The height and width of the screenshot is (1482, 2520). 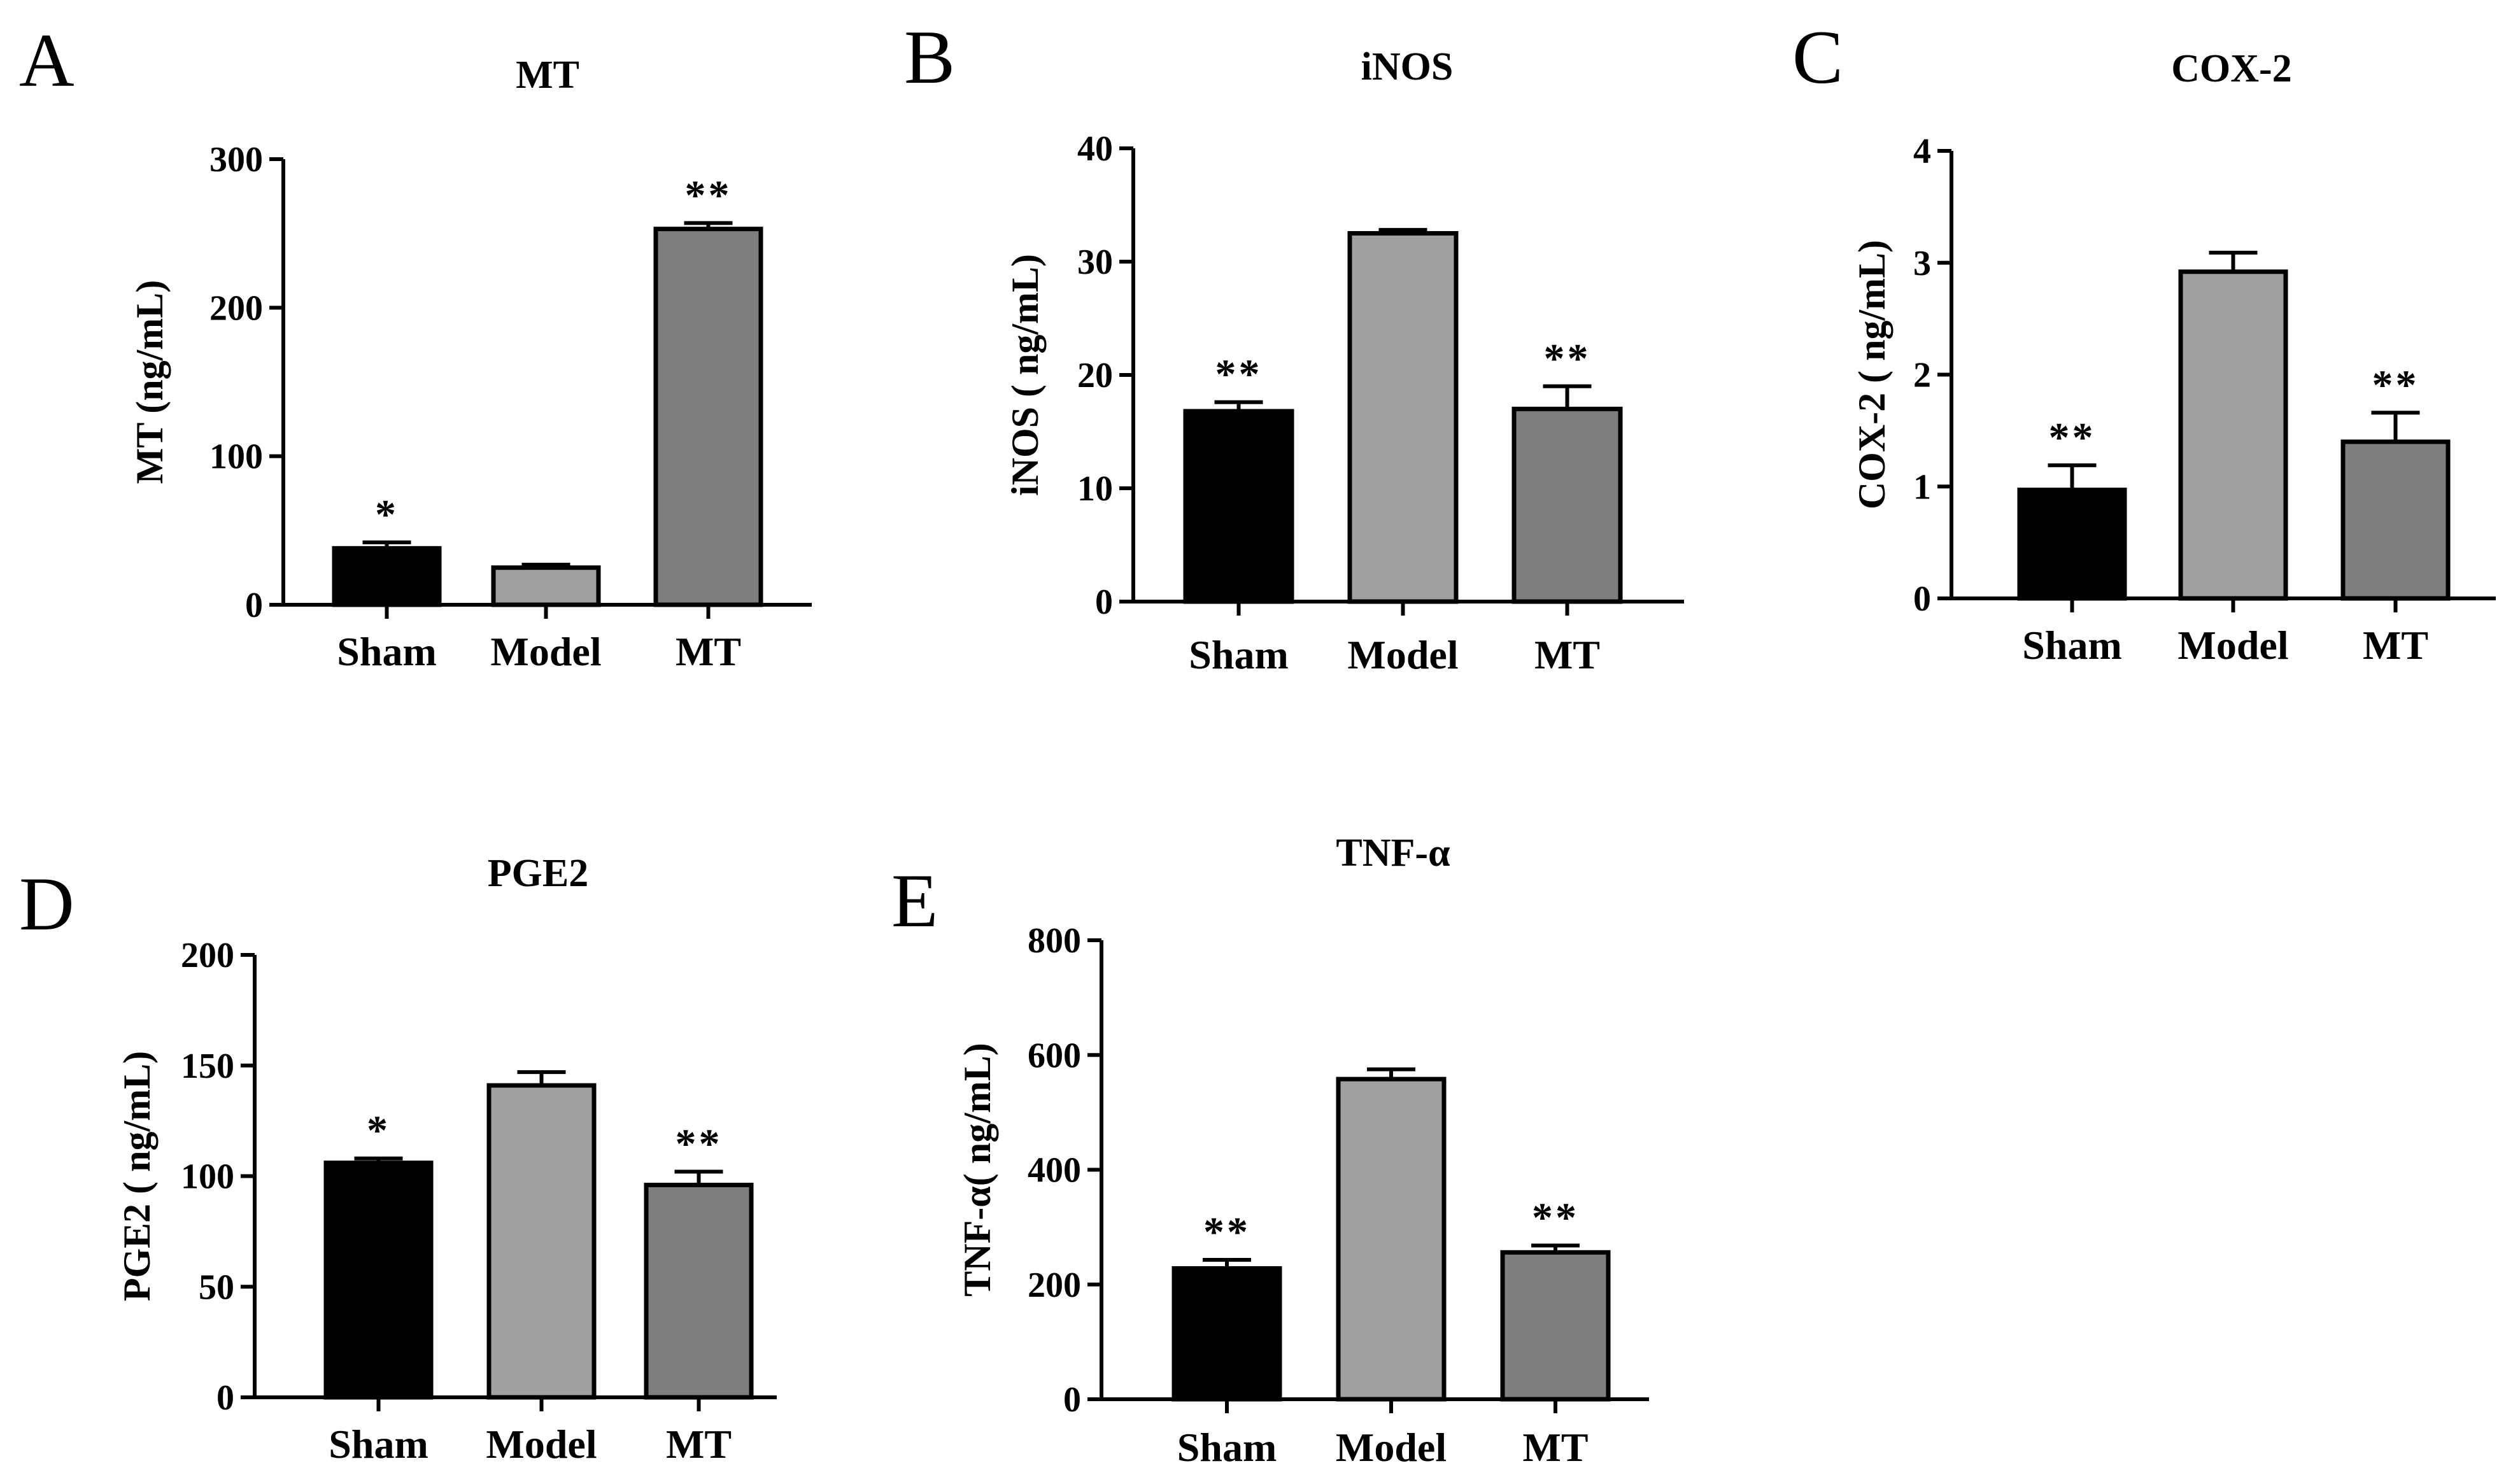 What do you see at coordinates (416, 346) in the screenshot?
I see `chart-panel-a: A MT 0 100 200 300 MT (ng/mL) Sham * Model MT **` at bounding box center [416, 346].